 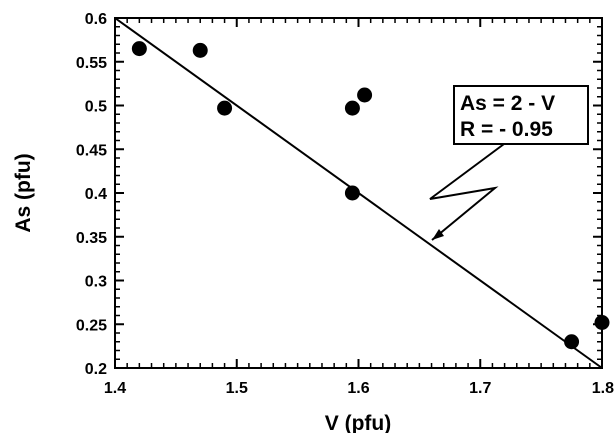 I want to click on y-tick-label: 0.6, so click(x=96, y=19).